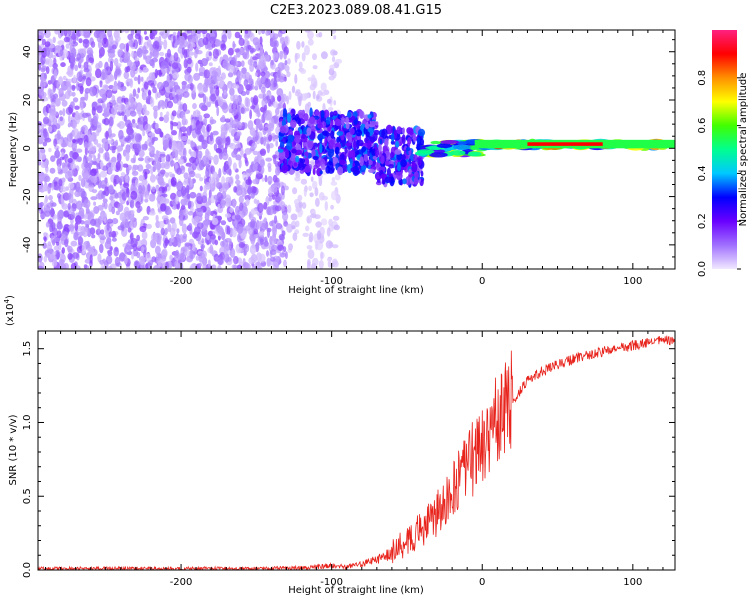 The width and height of the screenshot is (750, 600). What do you see at coordinates (27, 100) in the screenshot?
I see `y-tick-label: 20` at bounding box center [27, 100].